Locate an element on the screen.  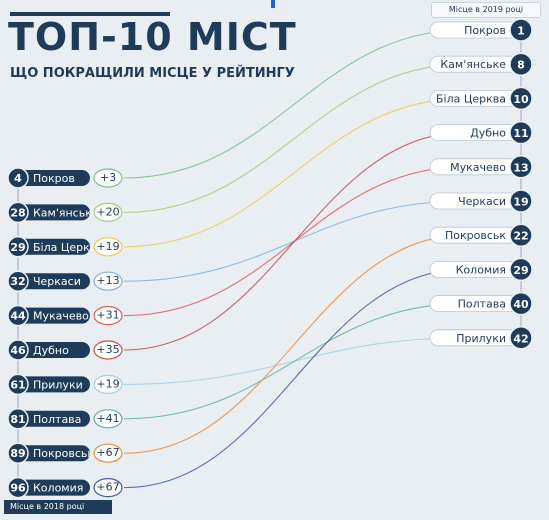
right-row: Мукачево 13 is located at coordinates (481, 167).